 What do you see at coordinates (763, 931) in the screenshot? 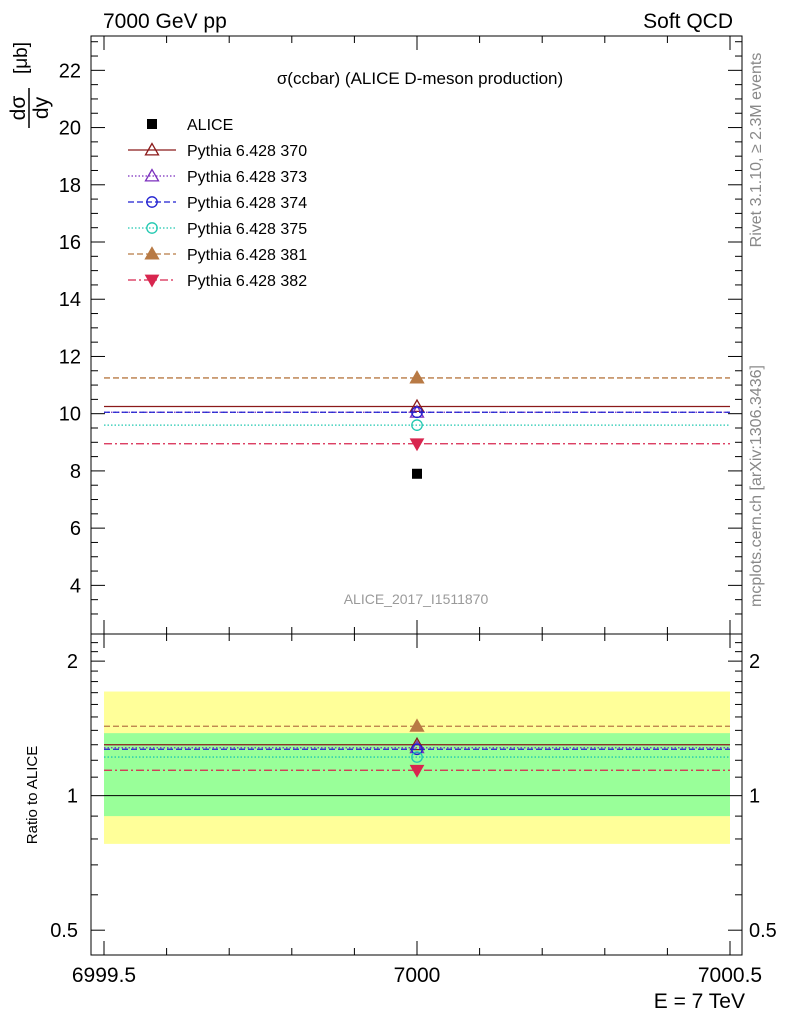
I see `ratio-tick-label-right: 0.5` at bounding box center [763, 931].